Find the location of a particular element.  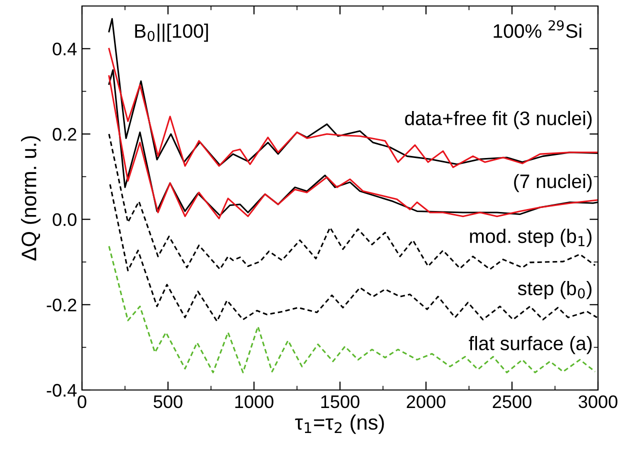

x-tick-label: 0 is located at coordinates (82, 401).